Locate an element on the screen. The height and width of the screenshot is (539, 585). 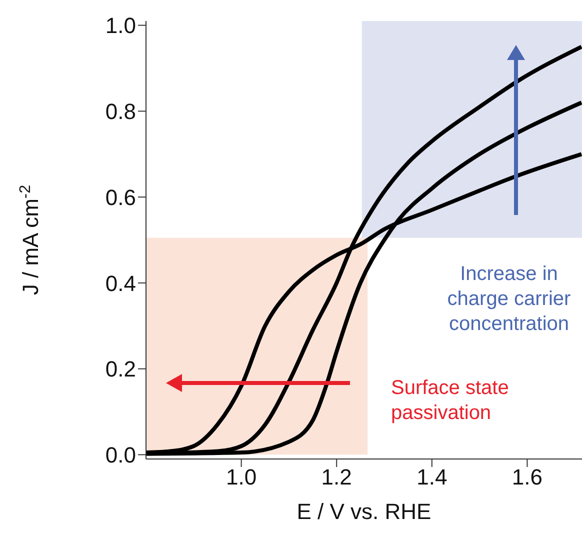
y-tick-label: 0.6 is located at coordinates (120, 197).